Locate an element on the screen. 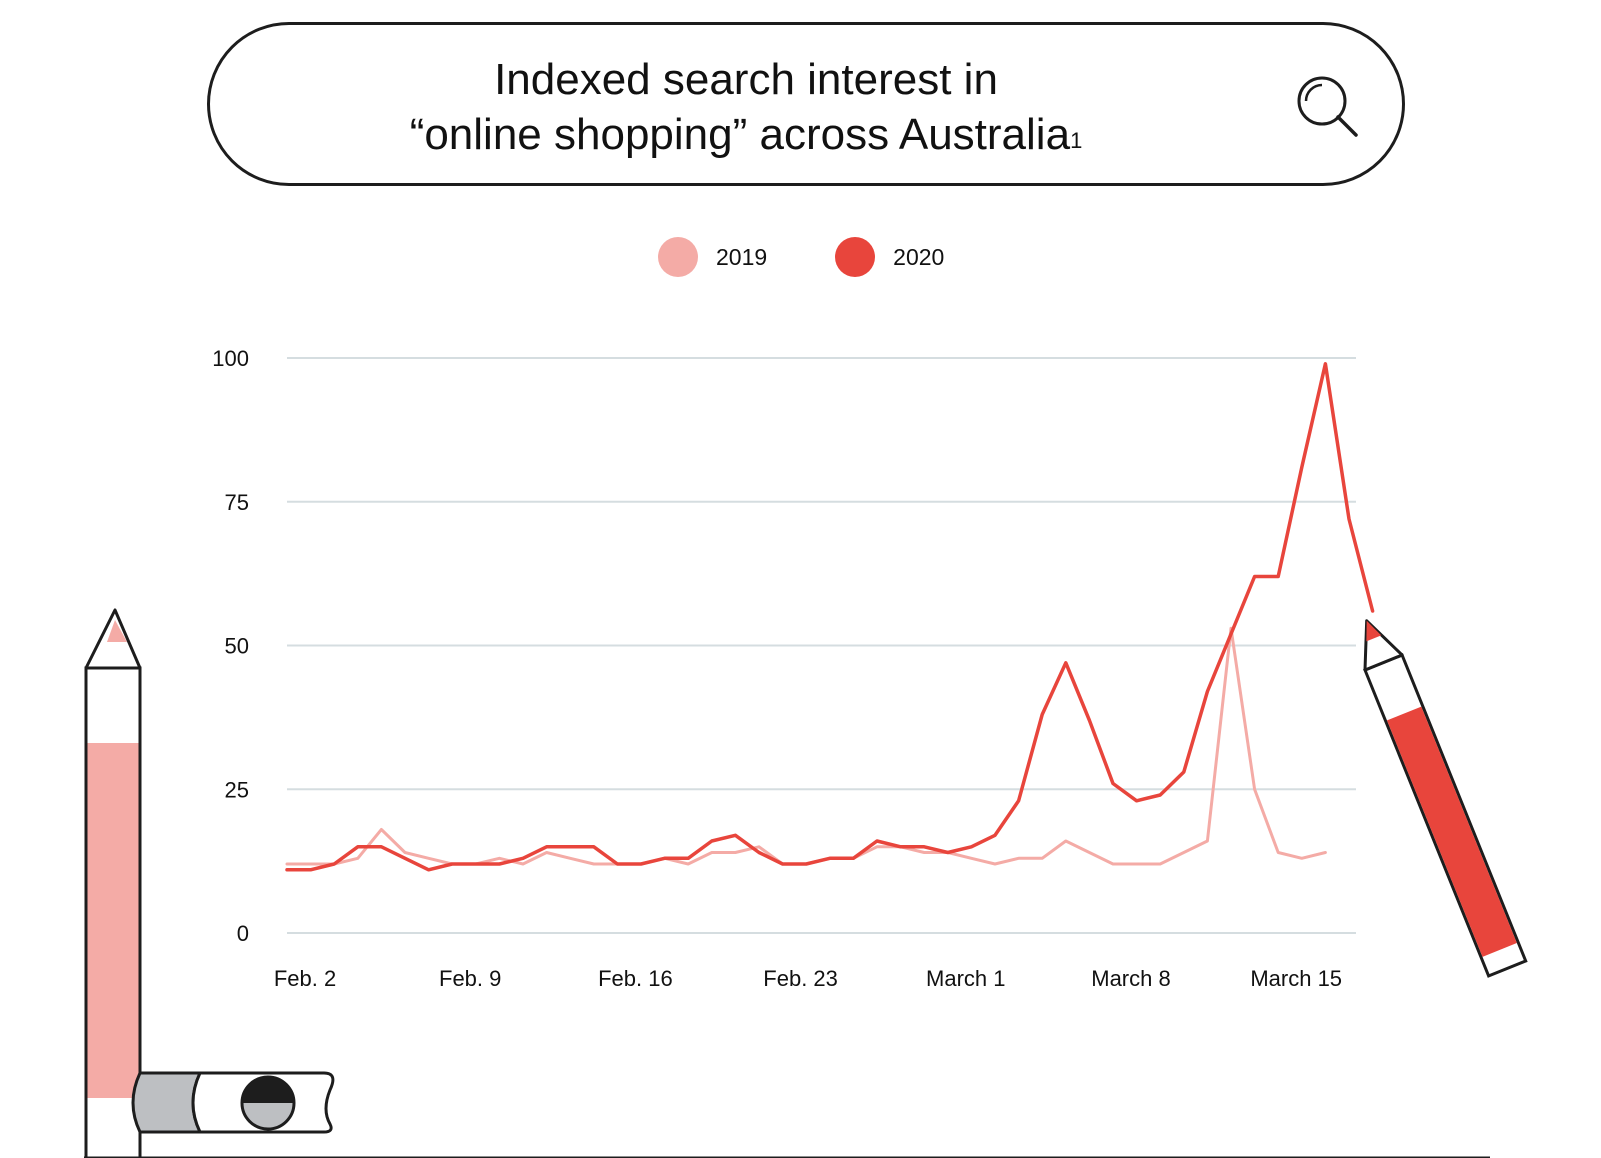 This screenshot has width=1601, height=1158. chart-title-line1: Indexed search interest in is located at coordinates (746, 79).